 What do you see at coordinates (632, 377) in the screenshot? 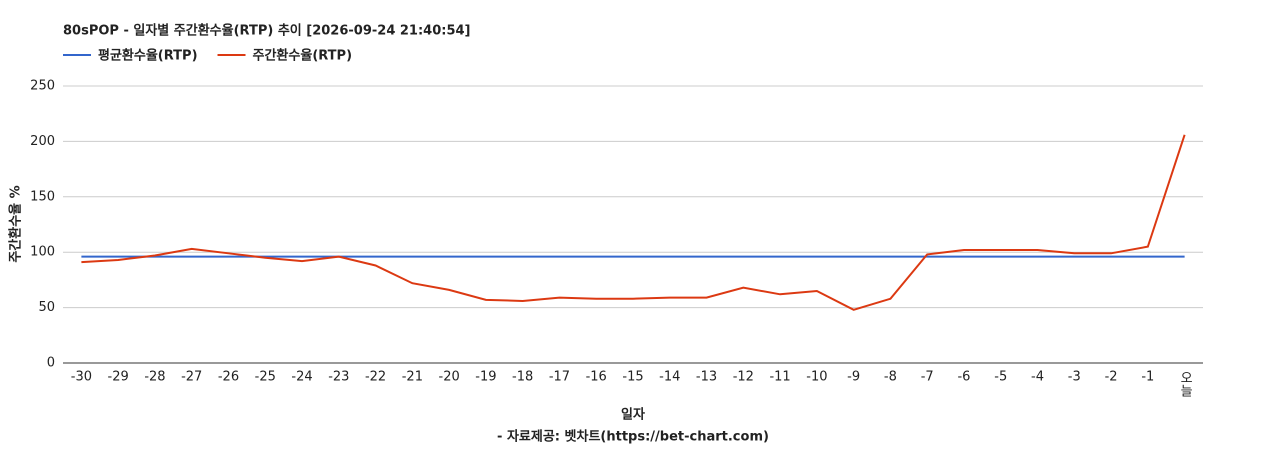
I see `x-tick-label: -15` at bounding box center [632, 377].